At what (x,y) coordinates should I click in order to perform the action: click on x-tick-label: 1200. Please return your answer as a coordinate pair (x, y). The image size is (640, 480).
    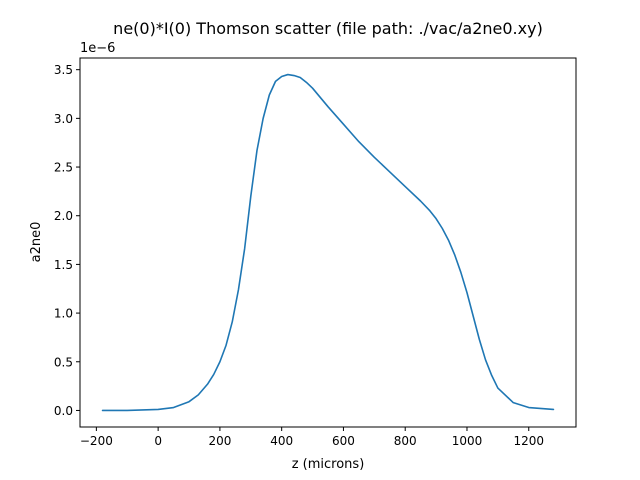
    Looking at the image, I should click on (528, 441).